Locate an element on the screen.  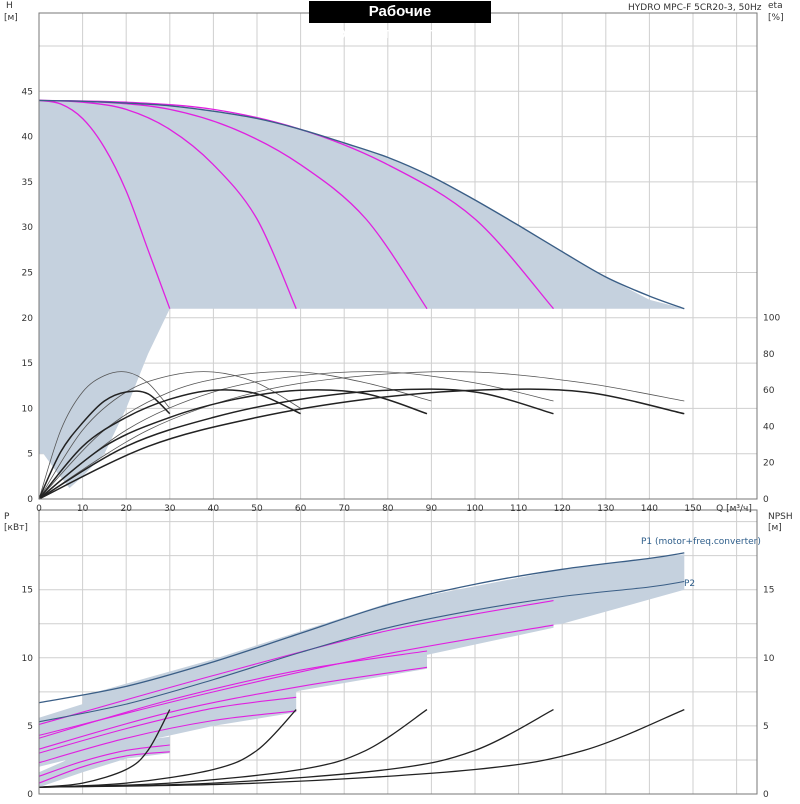
x-axis-label: Q [м³/ч] is located at coordinates (734, 509).